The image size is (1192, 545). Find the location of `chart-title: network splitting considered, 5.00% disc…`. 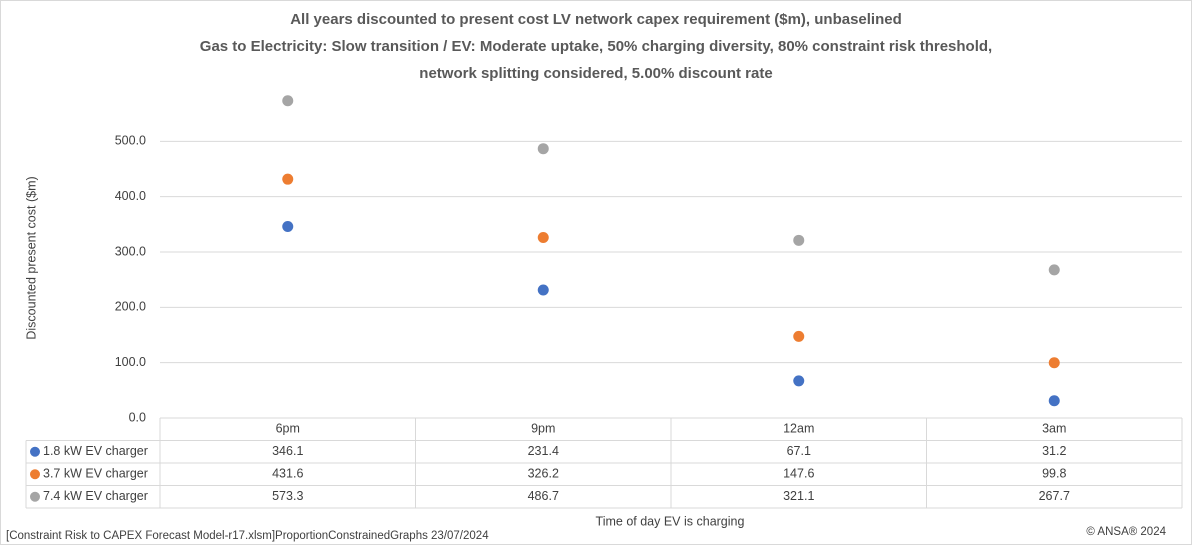

chart-title: network splitting considered, 5.00% disc… is located at coordinates (595, 73).